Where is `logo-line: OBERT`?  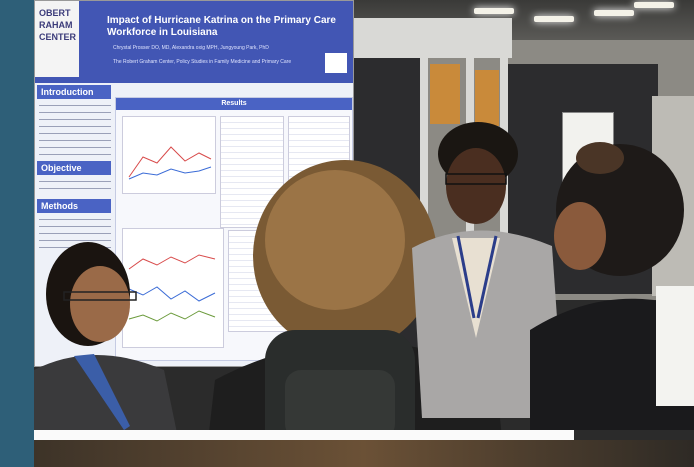 logo-line: OBERT is located at coordinates (55, 13).